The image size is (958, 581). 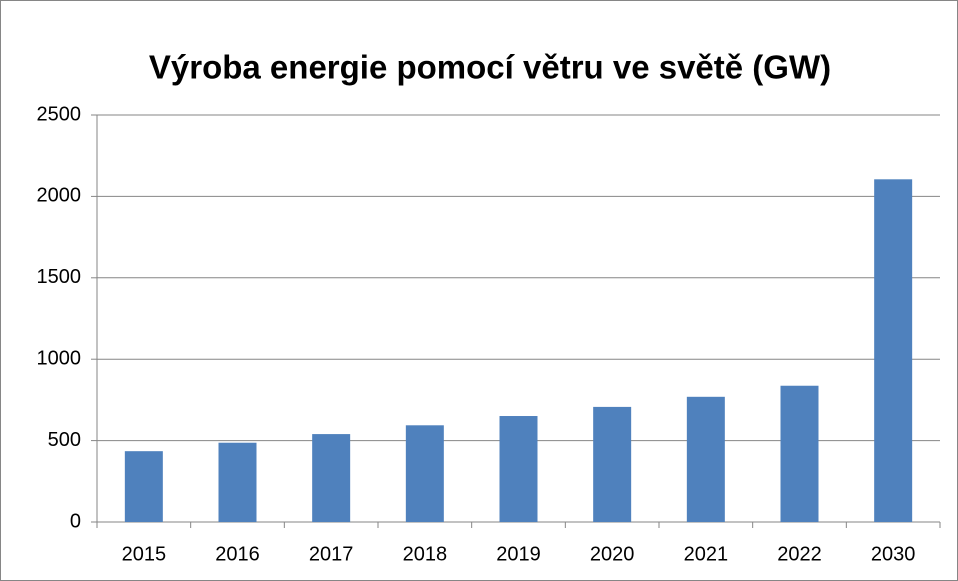 I want to click on x-tick-label: 2018, so click(x=425, y=554).